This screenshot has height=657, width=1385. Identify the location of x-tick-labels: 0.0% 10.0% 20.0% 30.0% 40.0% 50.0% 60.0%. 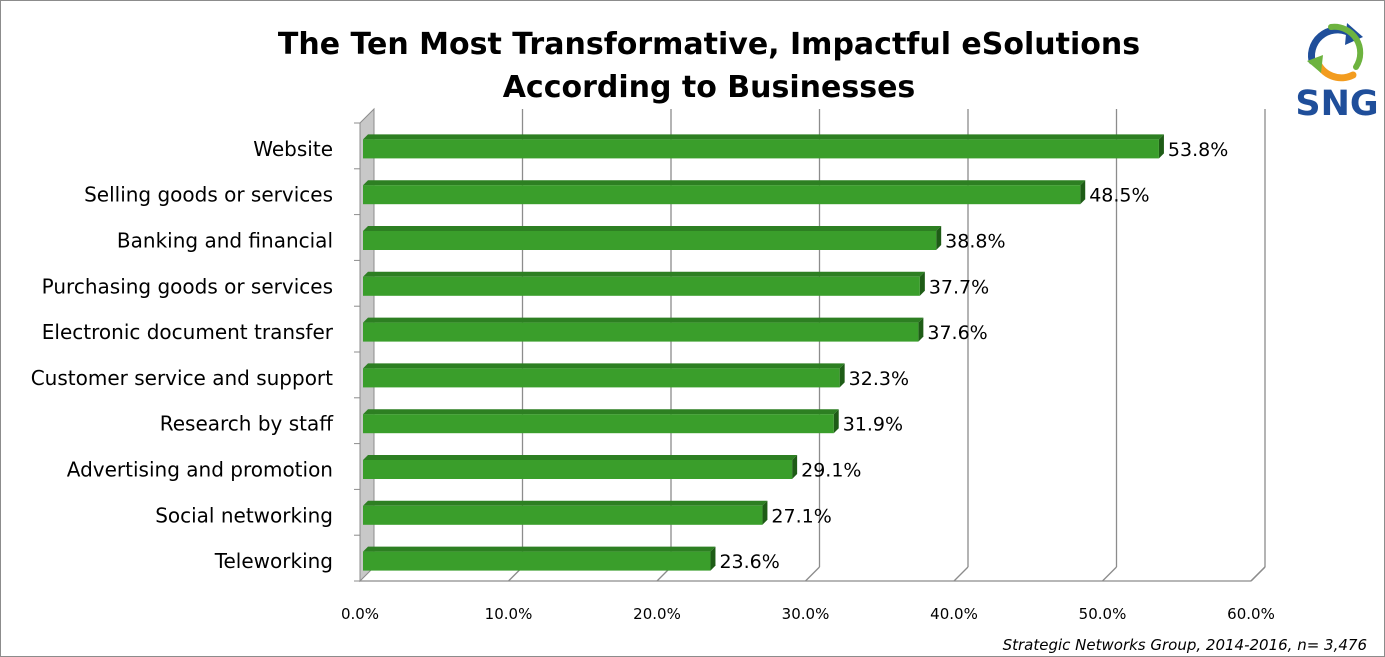
(808, 614).